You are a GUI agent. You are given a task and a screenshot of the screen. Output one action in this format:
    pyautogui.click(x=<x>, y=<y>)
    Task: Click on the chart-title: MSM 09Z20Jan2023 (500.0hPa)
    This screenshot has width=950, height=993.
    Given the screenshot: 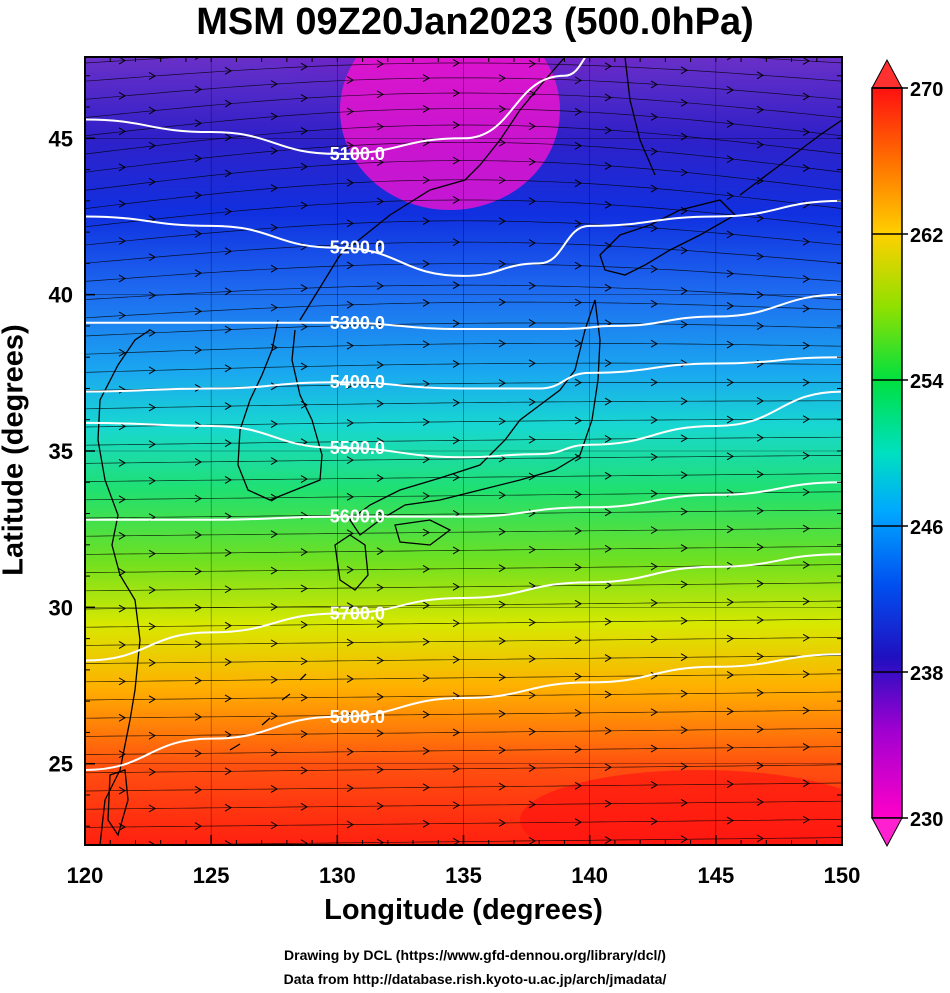 What is the action you would take?
    pyautogui.click(x=475, y=22)
    